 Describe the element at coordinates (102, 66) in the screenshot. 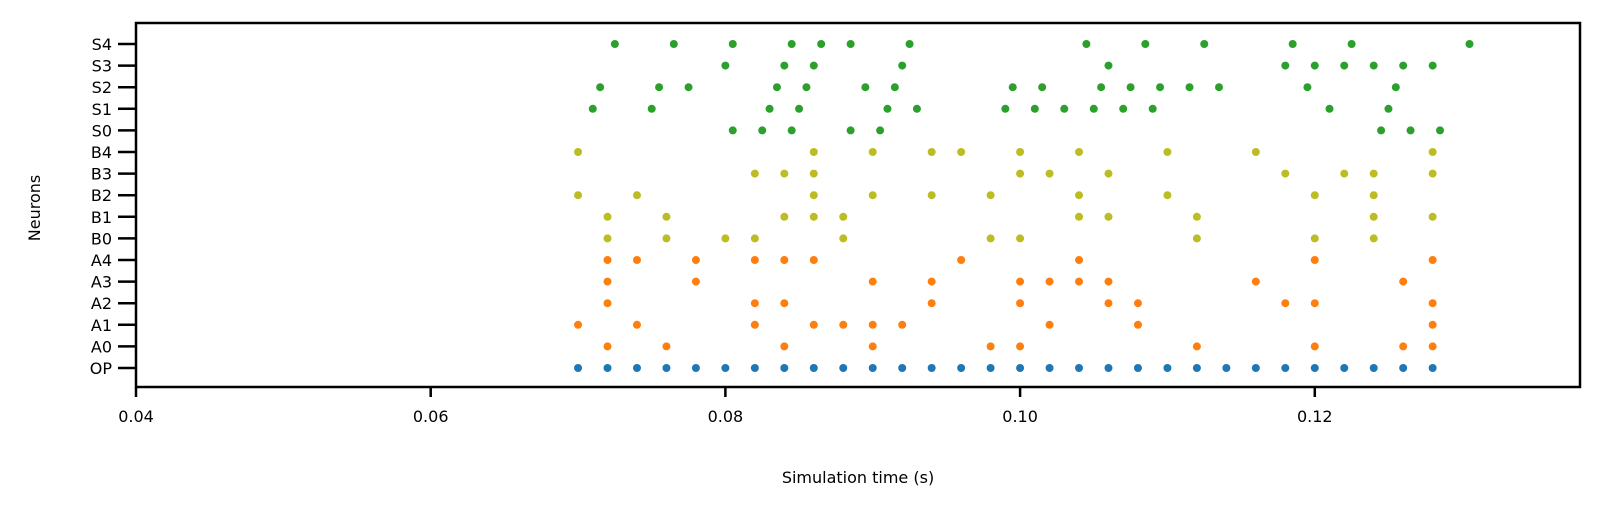

I see `y-tick-label: S3` at that location.